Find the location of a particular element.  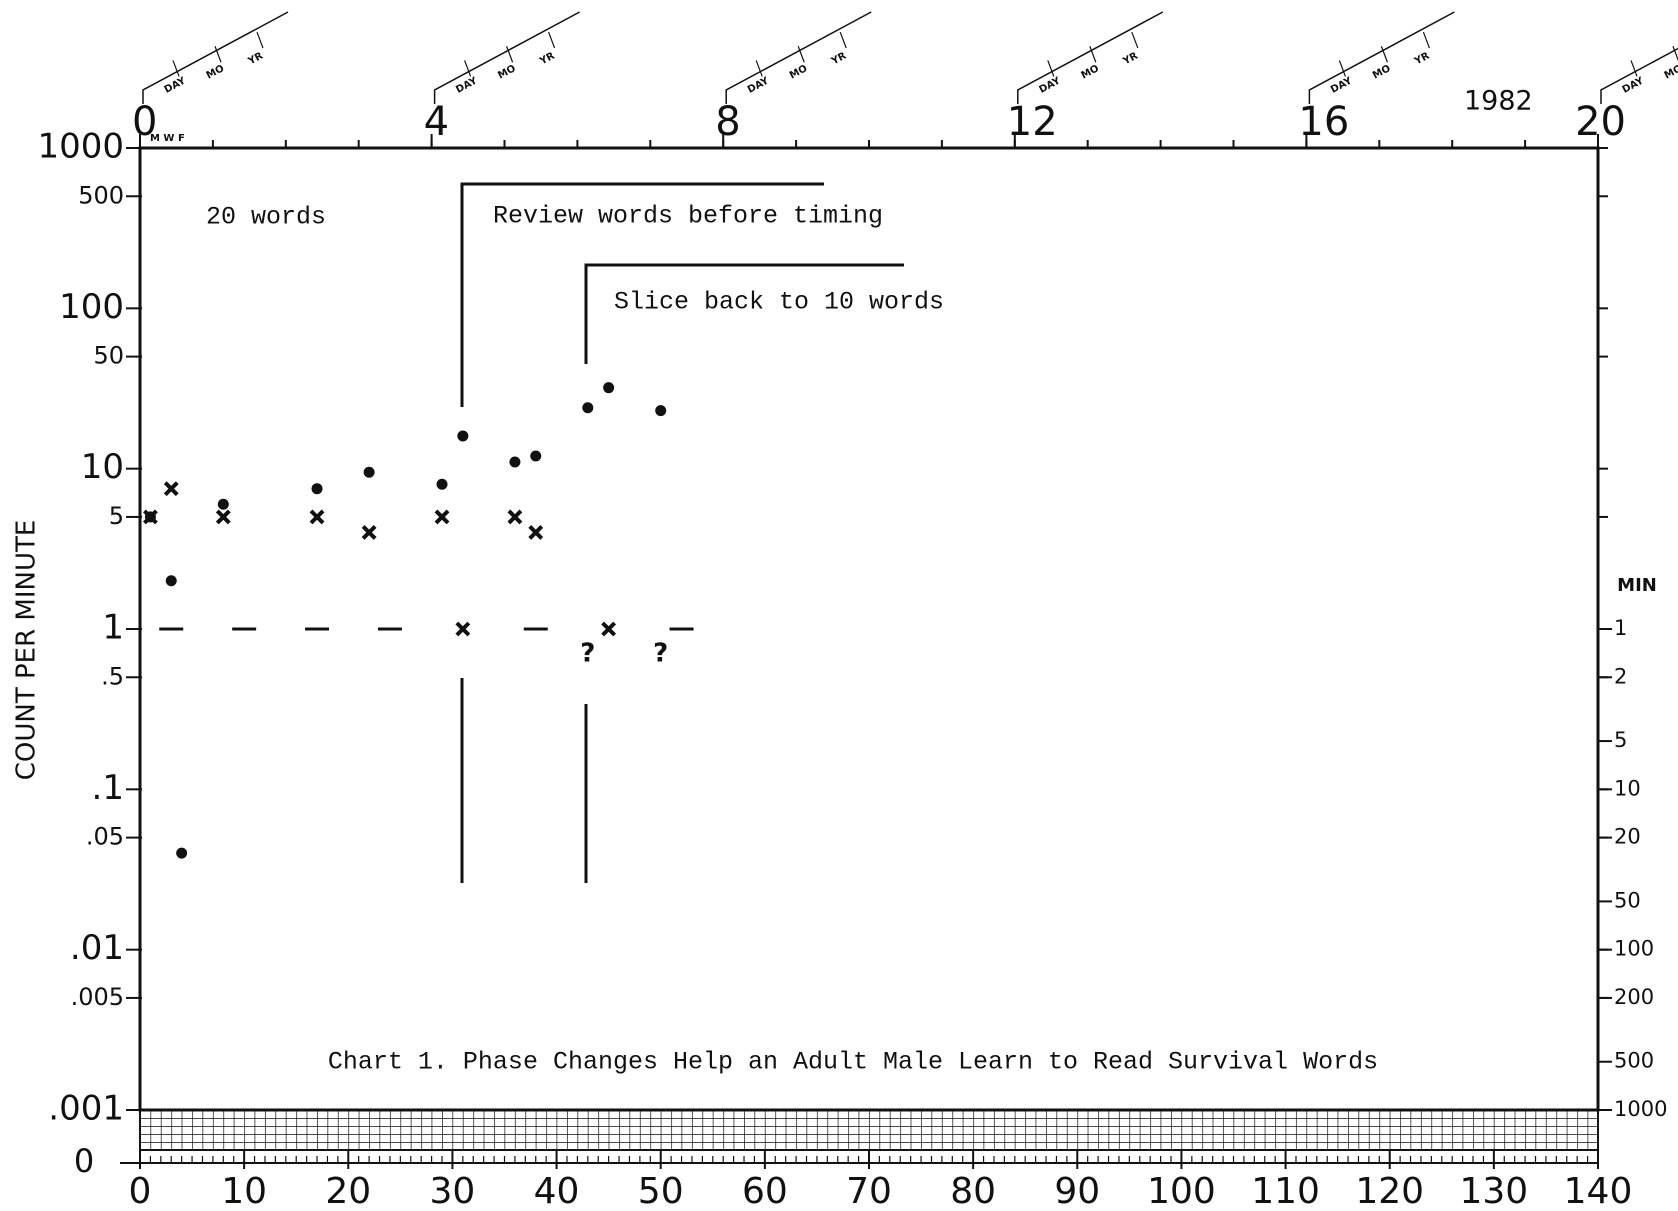

y2-tick-label: 1000 is located at coordinates (1640, 1109).